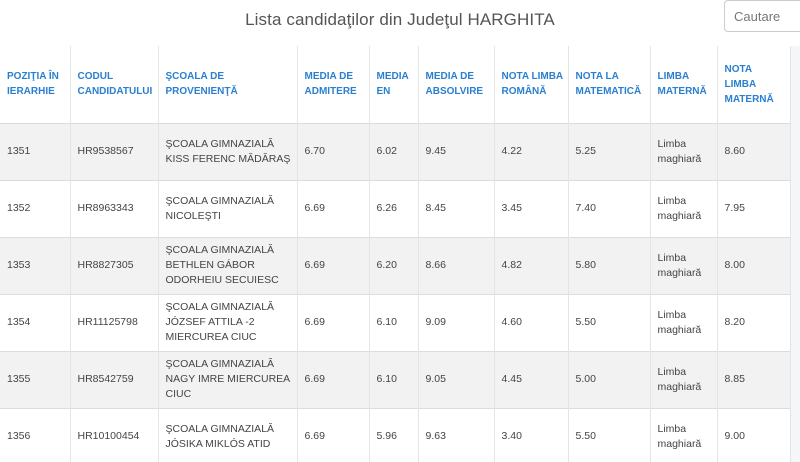 The image size is (800, 462). What do you see at coordinates (114, 379) in the screenshot?
I see `cell-candidate-code: HR8542759` at bounding box center [114, 379].